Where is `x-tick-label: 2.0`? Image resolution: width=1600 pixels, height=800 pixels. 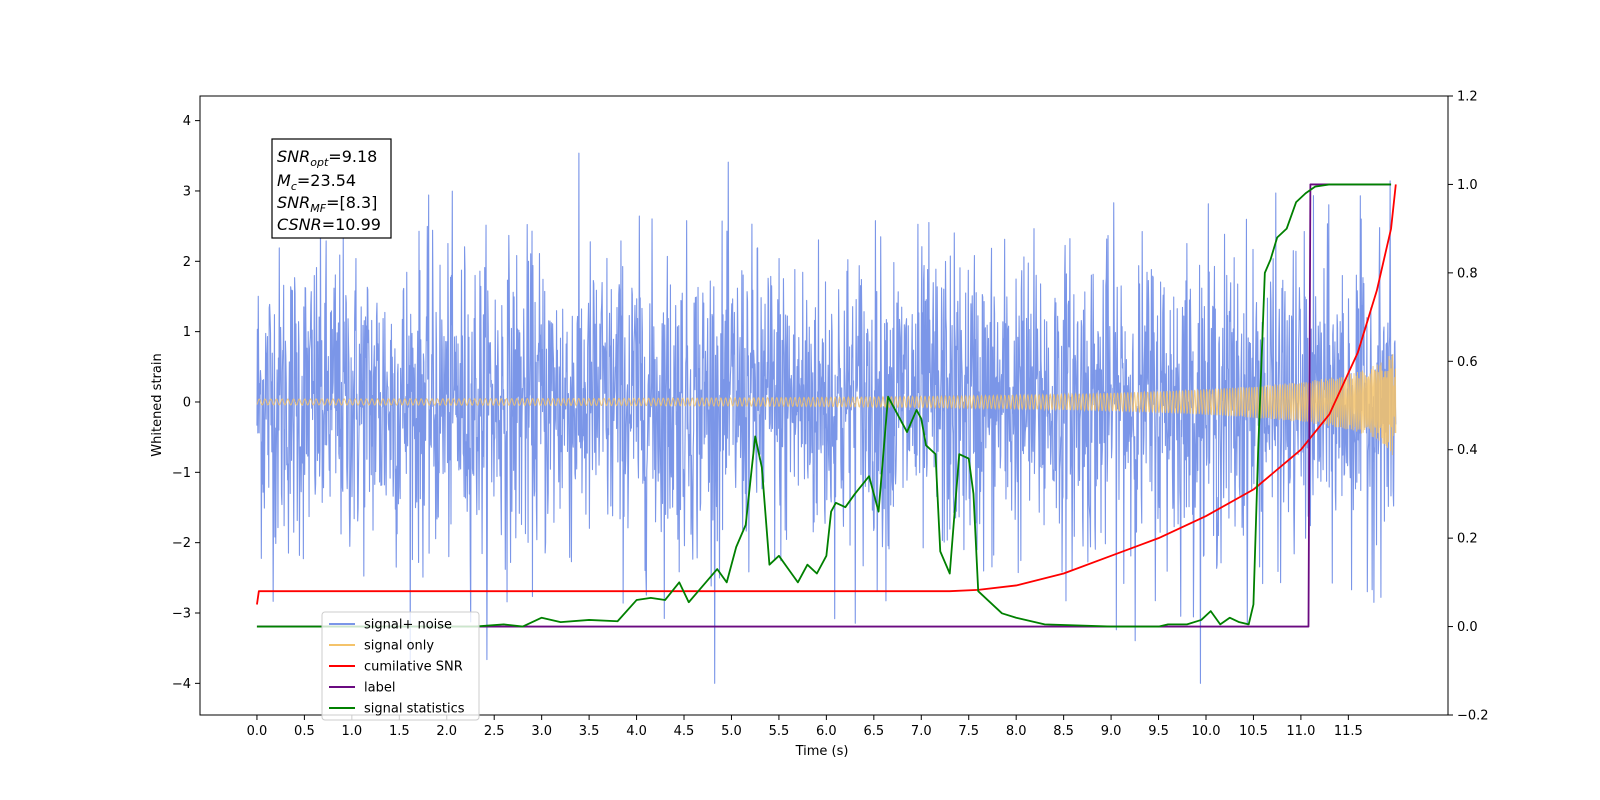 x-tick-label: 2.0 is located at coordinates (446, 731).